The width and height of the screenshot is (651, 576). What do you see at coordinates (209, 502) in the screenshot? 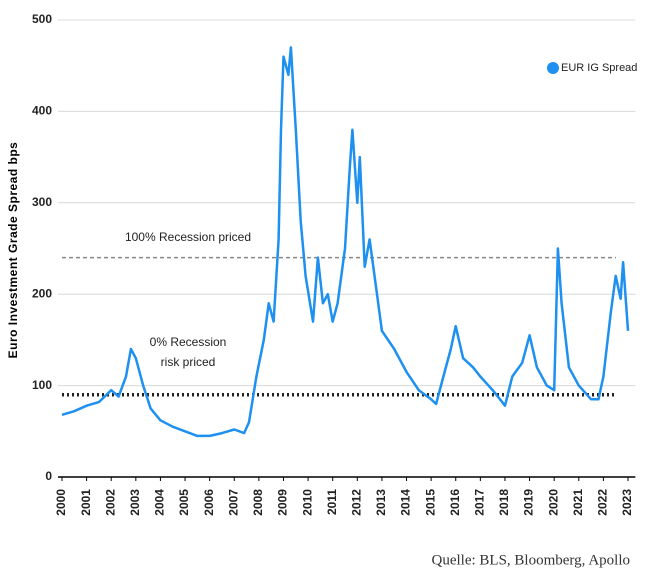
I see `x-tick-label: 2006` at bounding box center [209, 502].